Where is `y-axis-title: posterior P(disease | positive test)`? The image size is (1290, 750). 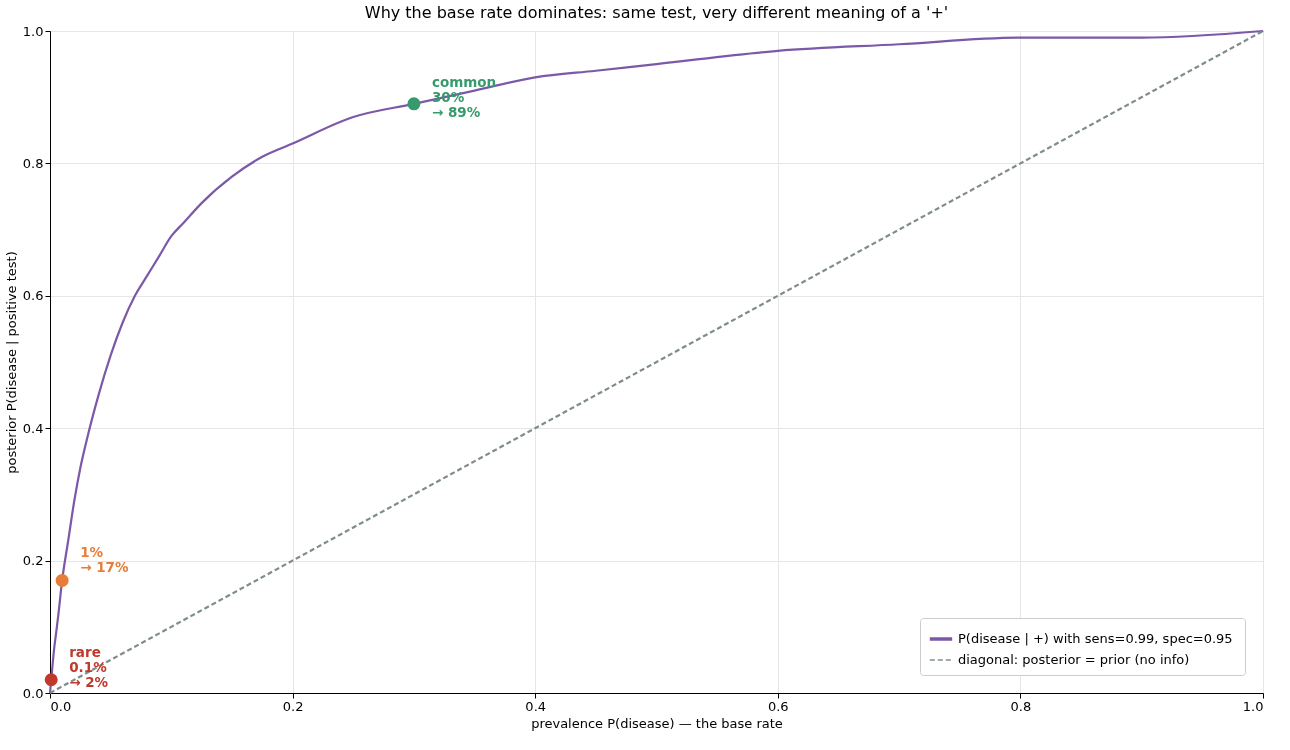
y-axis-title: posterior P(disease | positive test) is located at coordinates (11, 362).